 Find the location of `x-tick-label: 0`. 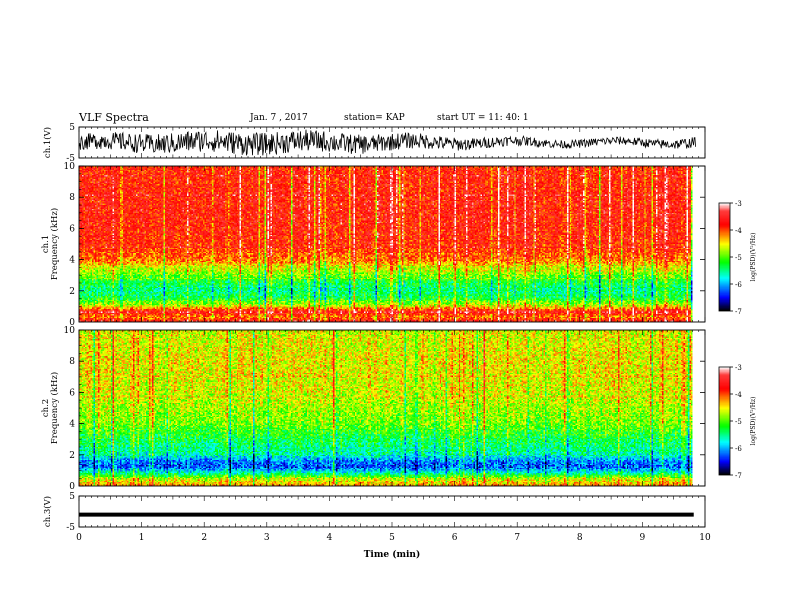

x-tick-label: 0 is located at coordinates (79, 538).